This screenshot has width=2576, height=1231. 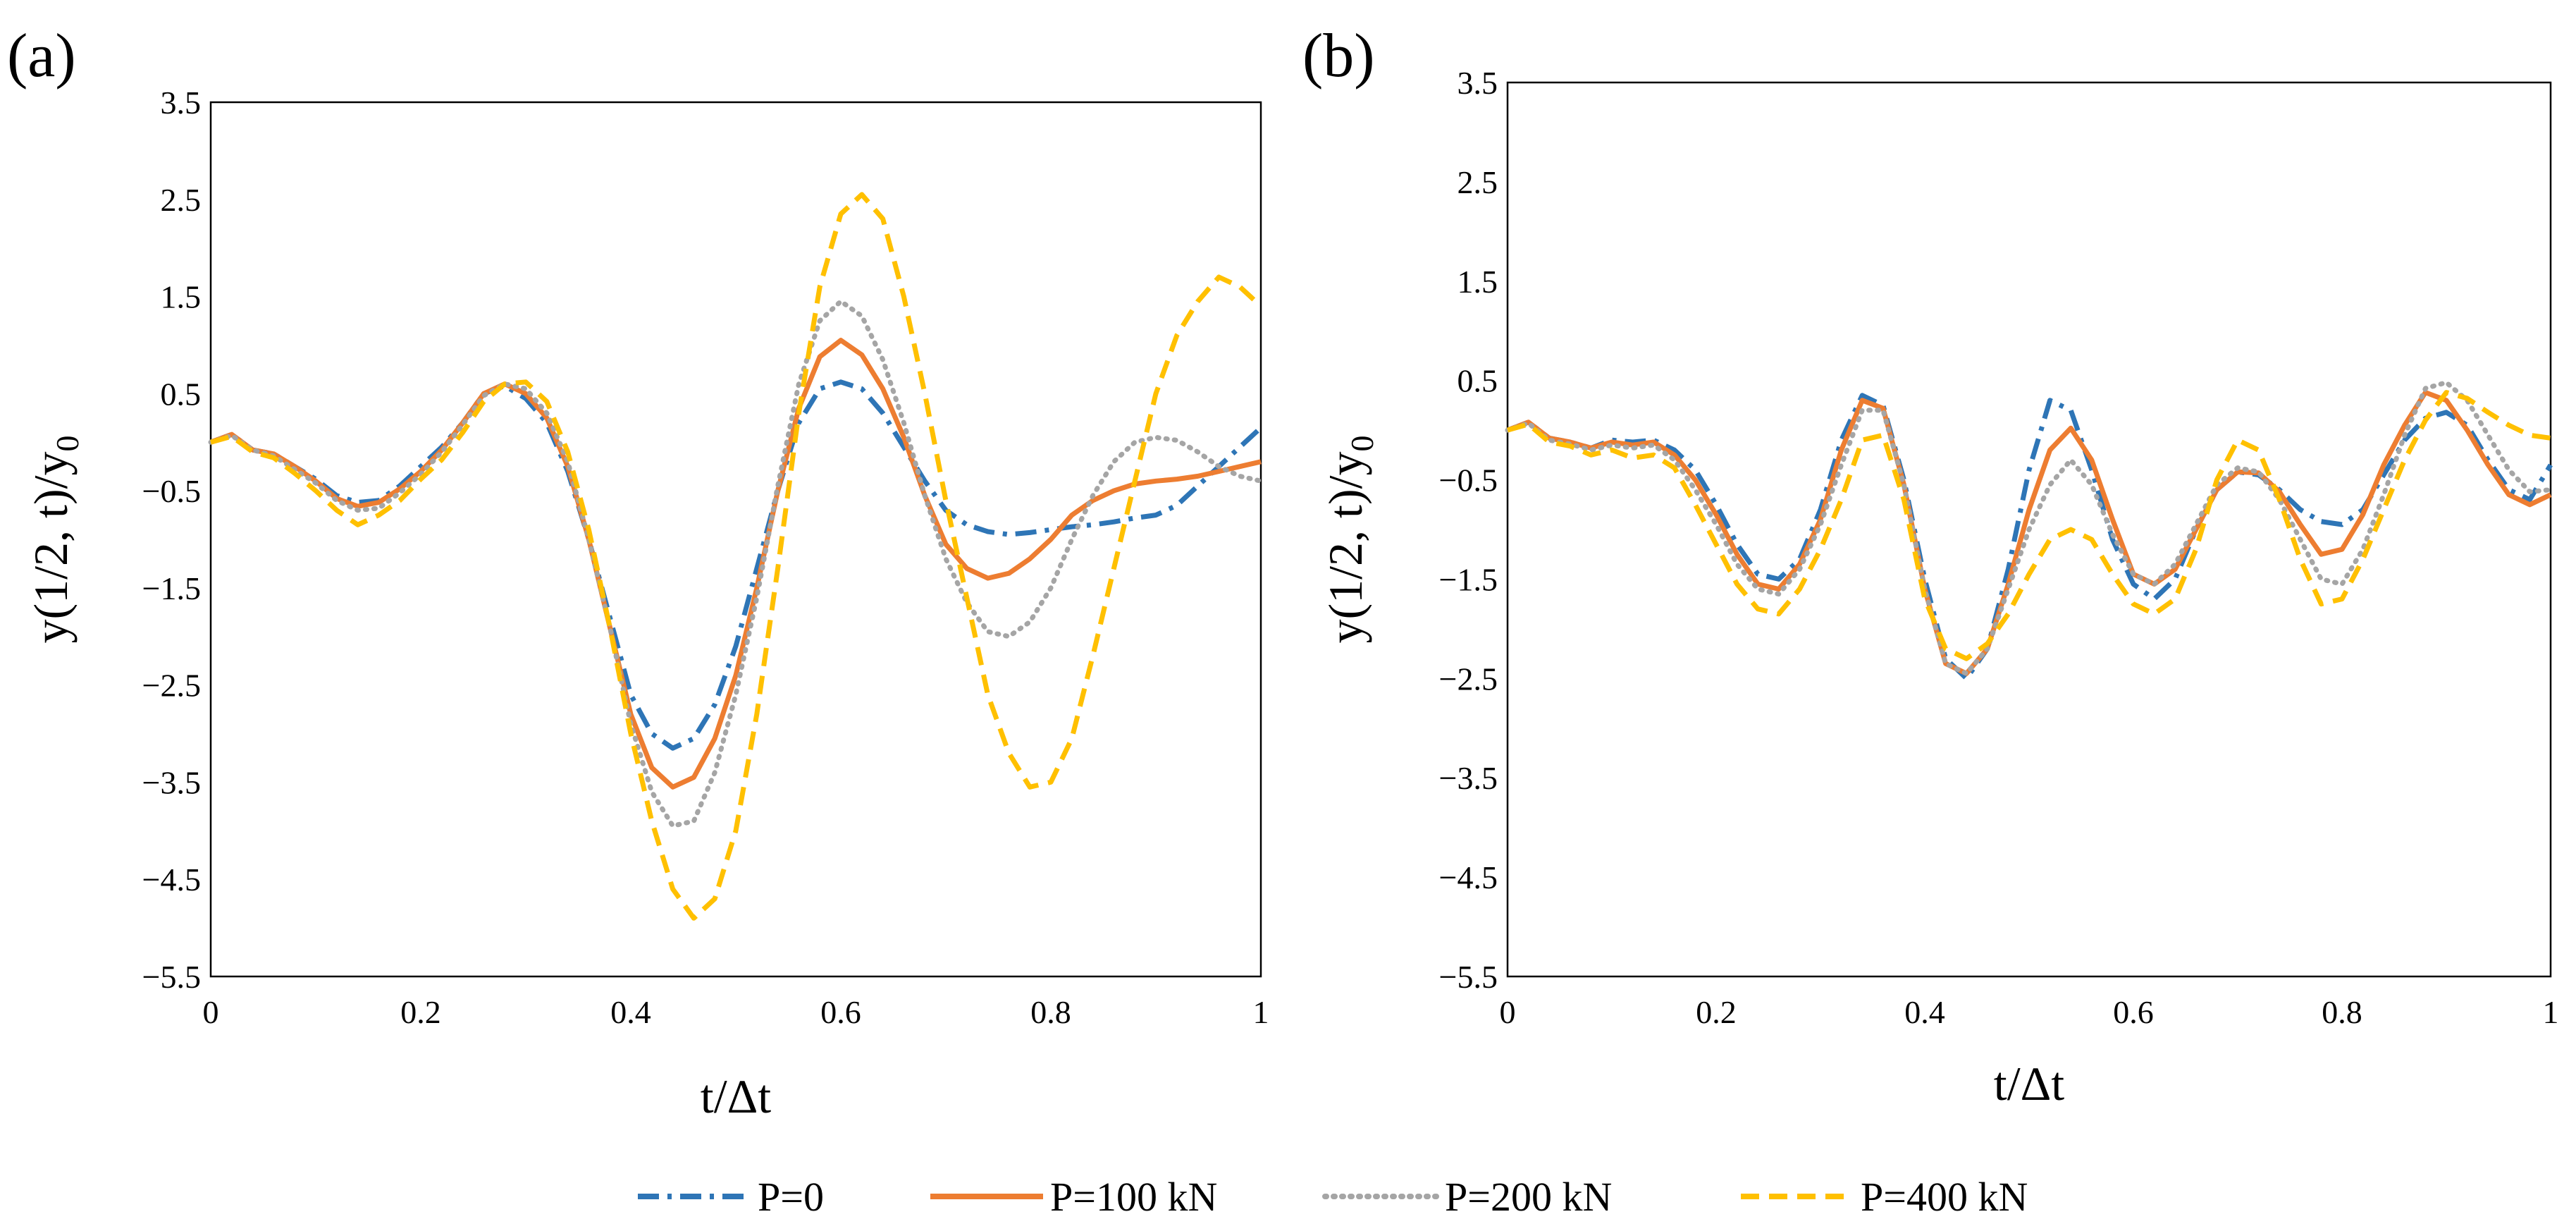 I want to click on panel-a-y-tick-label: 3.5, so click(x=181, y=103).